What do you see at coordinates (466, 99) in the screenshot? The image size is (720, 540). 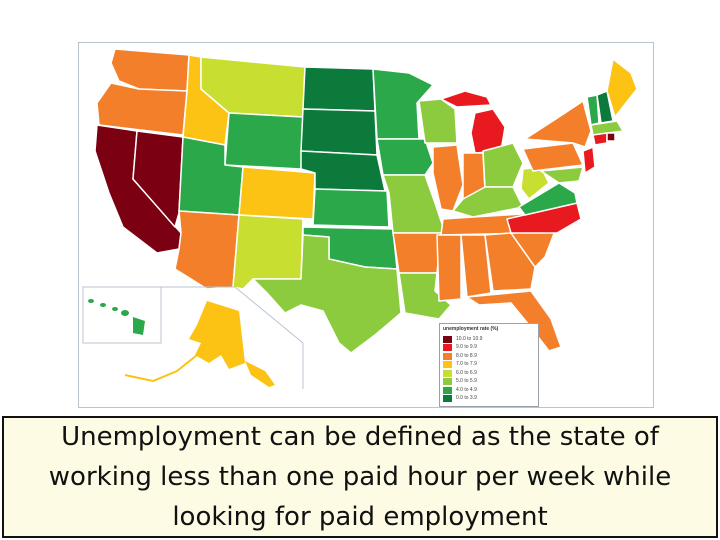 I see `state-michigan-upper` at bounding box center [466, 99].